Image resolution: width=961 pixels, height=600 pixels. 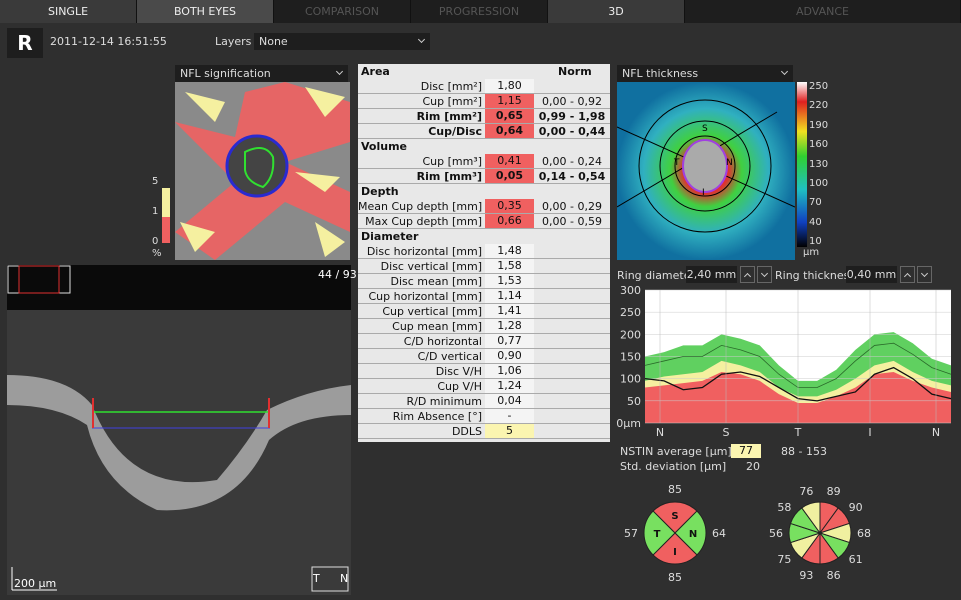 What do you see at coordinates (630, 291) in the screenshot?
I see `y-tick-label: 300` at bounding box center [630, 291].